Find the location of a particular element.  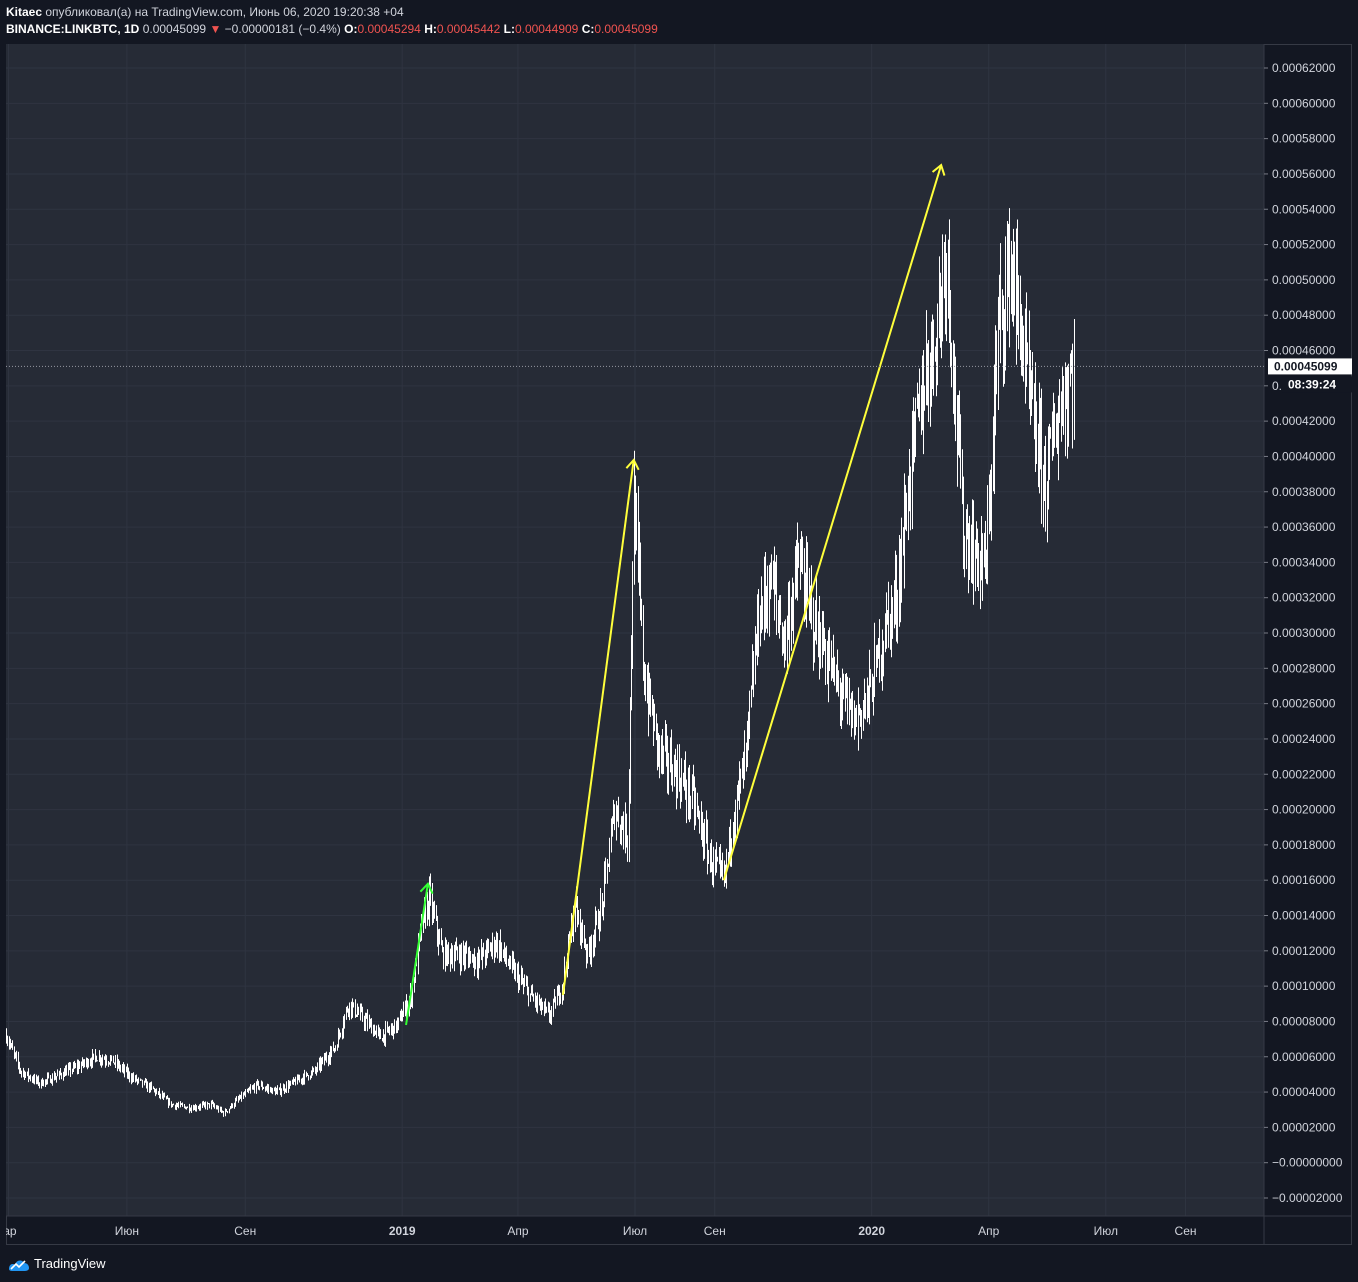

time-tick-label: 2019 is located at coordinates (402, 1231).